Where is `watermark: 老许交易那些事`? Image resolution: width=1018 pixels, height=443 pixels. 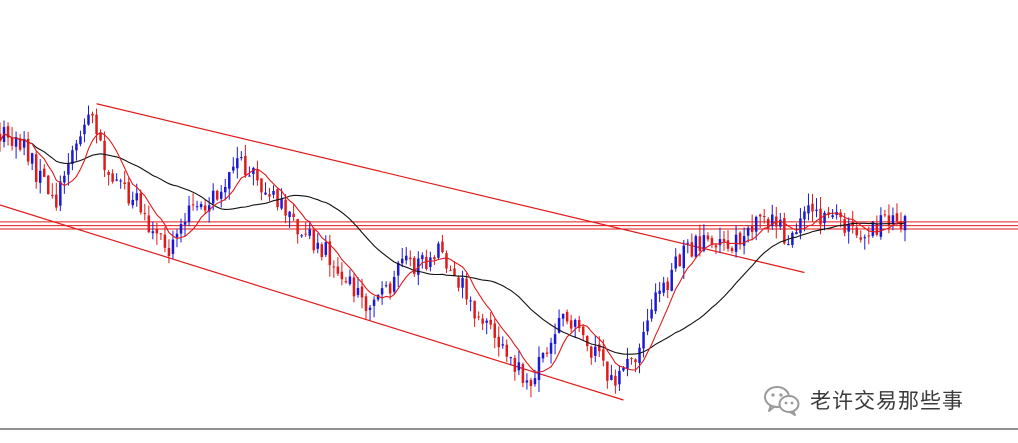 watermark: 老许交易那些事 is located at coordinates (863, 400).